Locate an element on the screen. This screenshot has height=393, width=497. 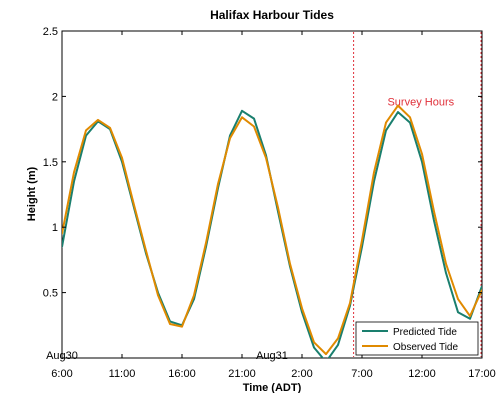
y-tick-label: 0.5 is located at coordinates (50, 294).